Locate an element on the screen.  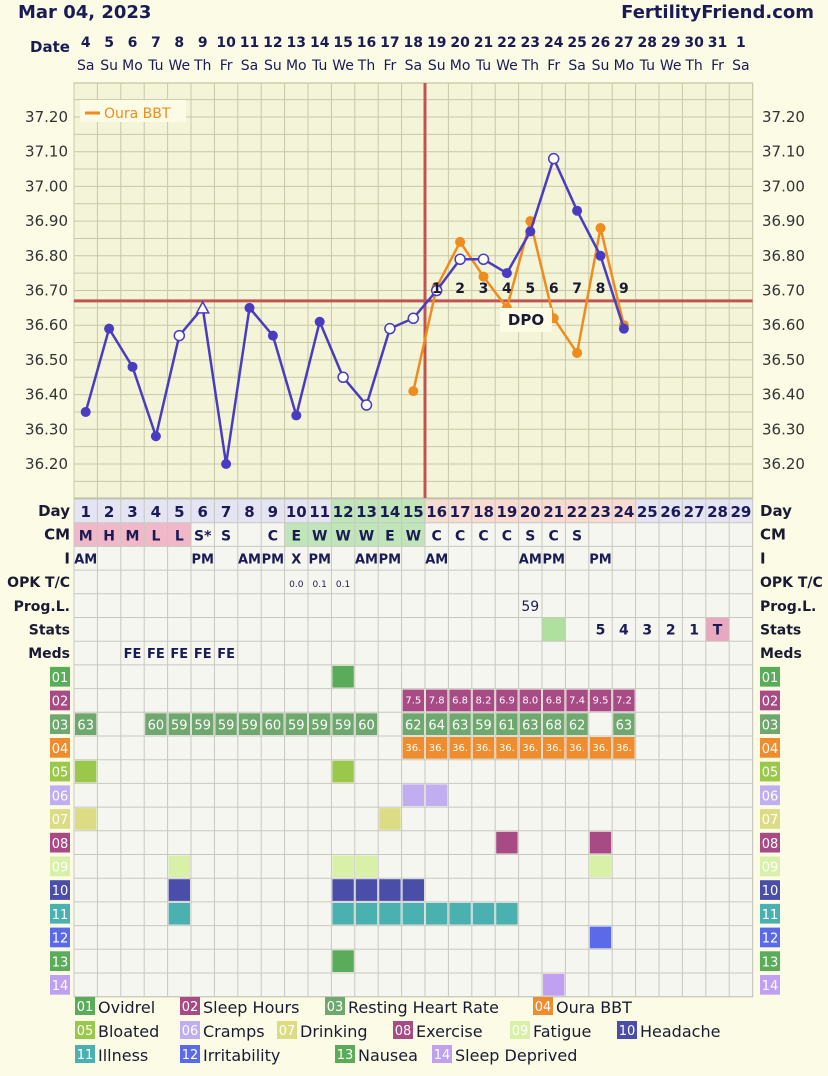
cm-value: S is located at coordinates (577, 537).